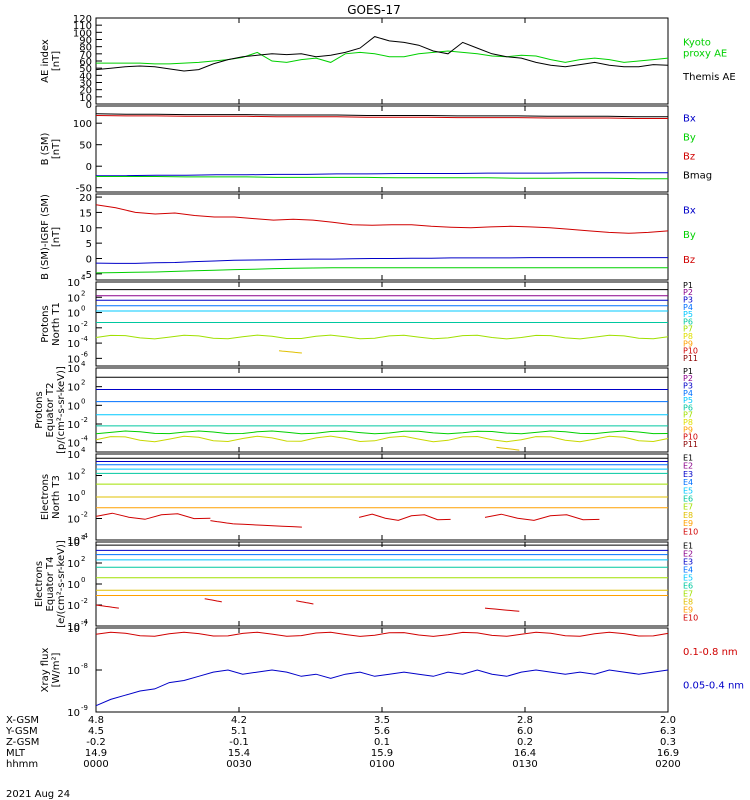 The height and width of the screenshot is (800, 750). What do you see at coordinates (45, 670) in the screenshot?
I see `y-axis-label-line: Xray flux` at bounding box center [45, 670].